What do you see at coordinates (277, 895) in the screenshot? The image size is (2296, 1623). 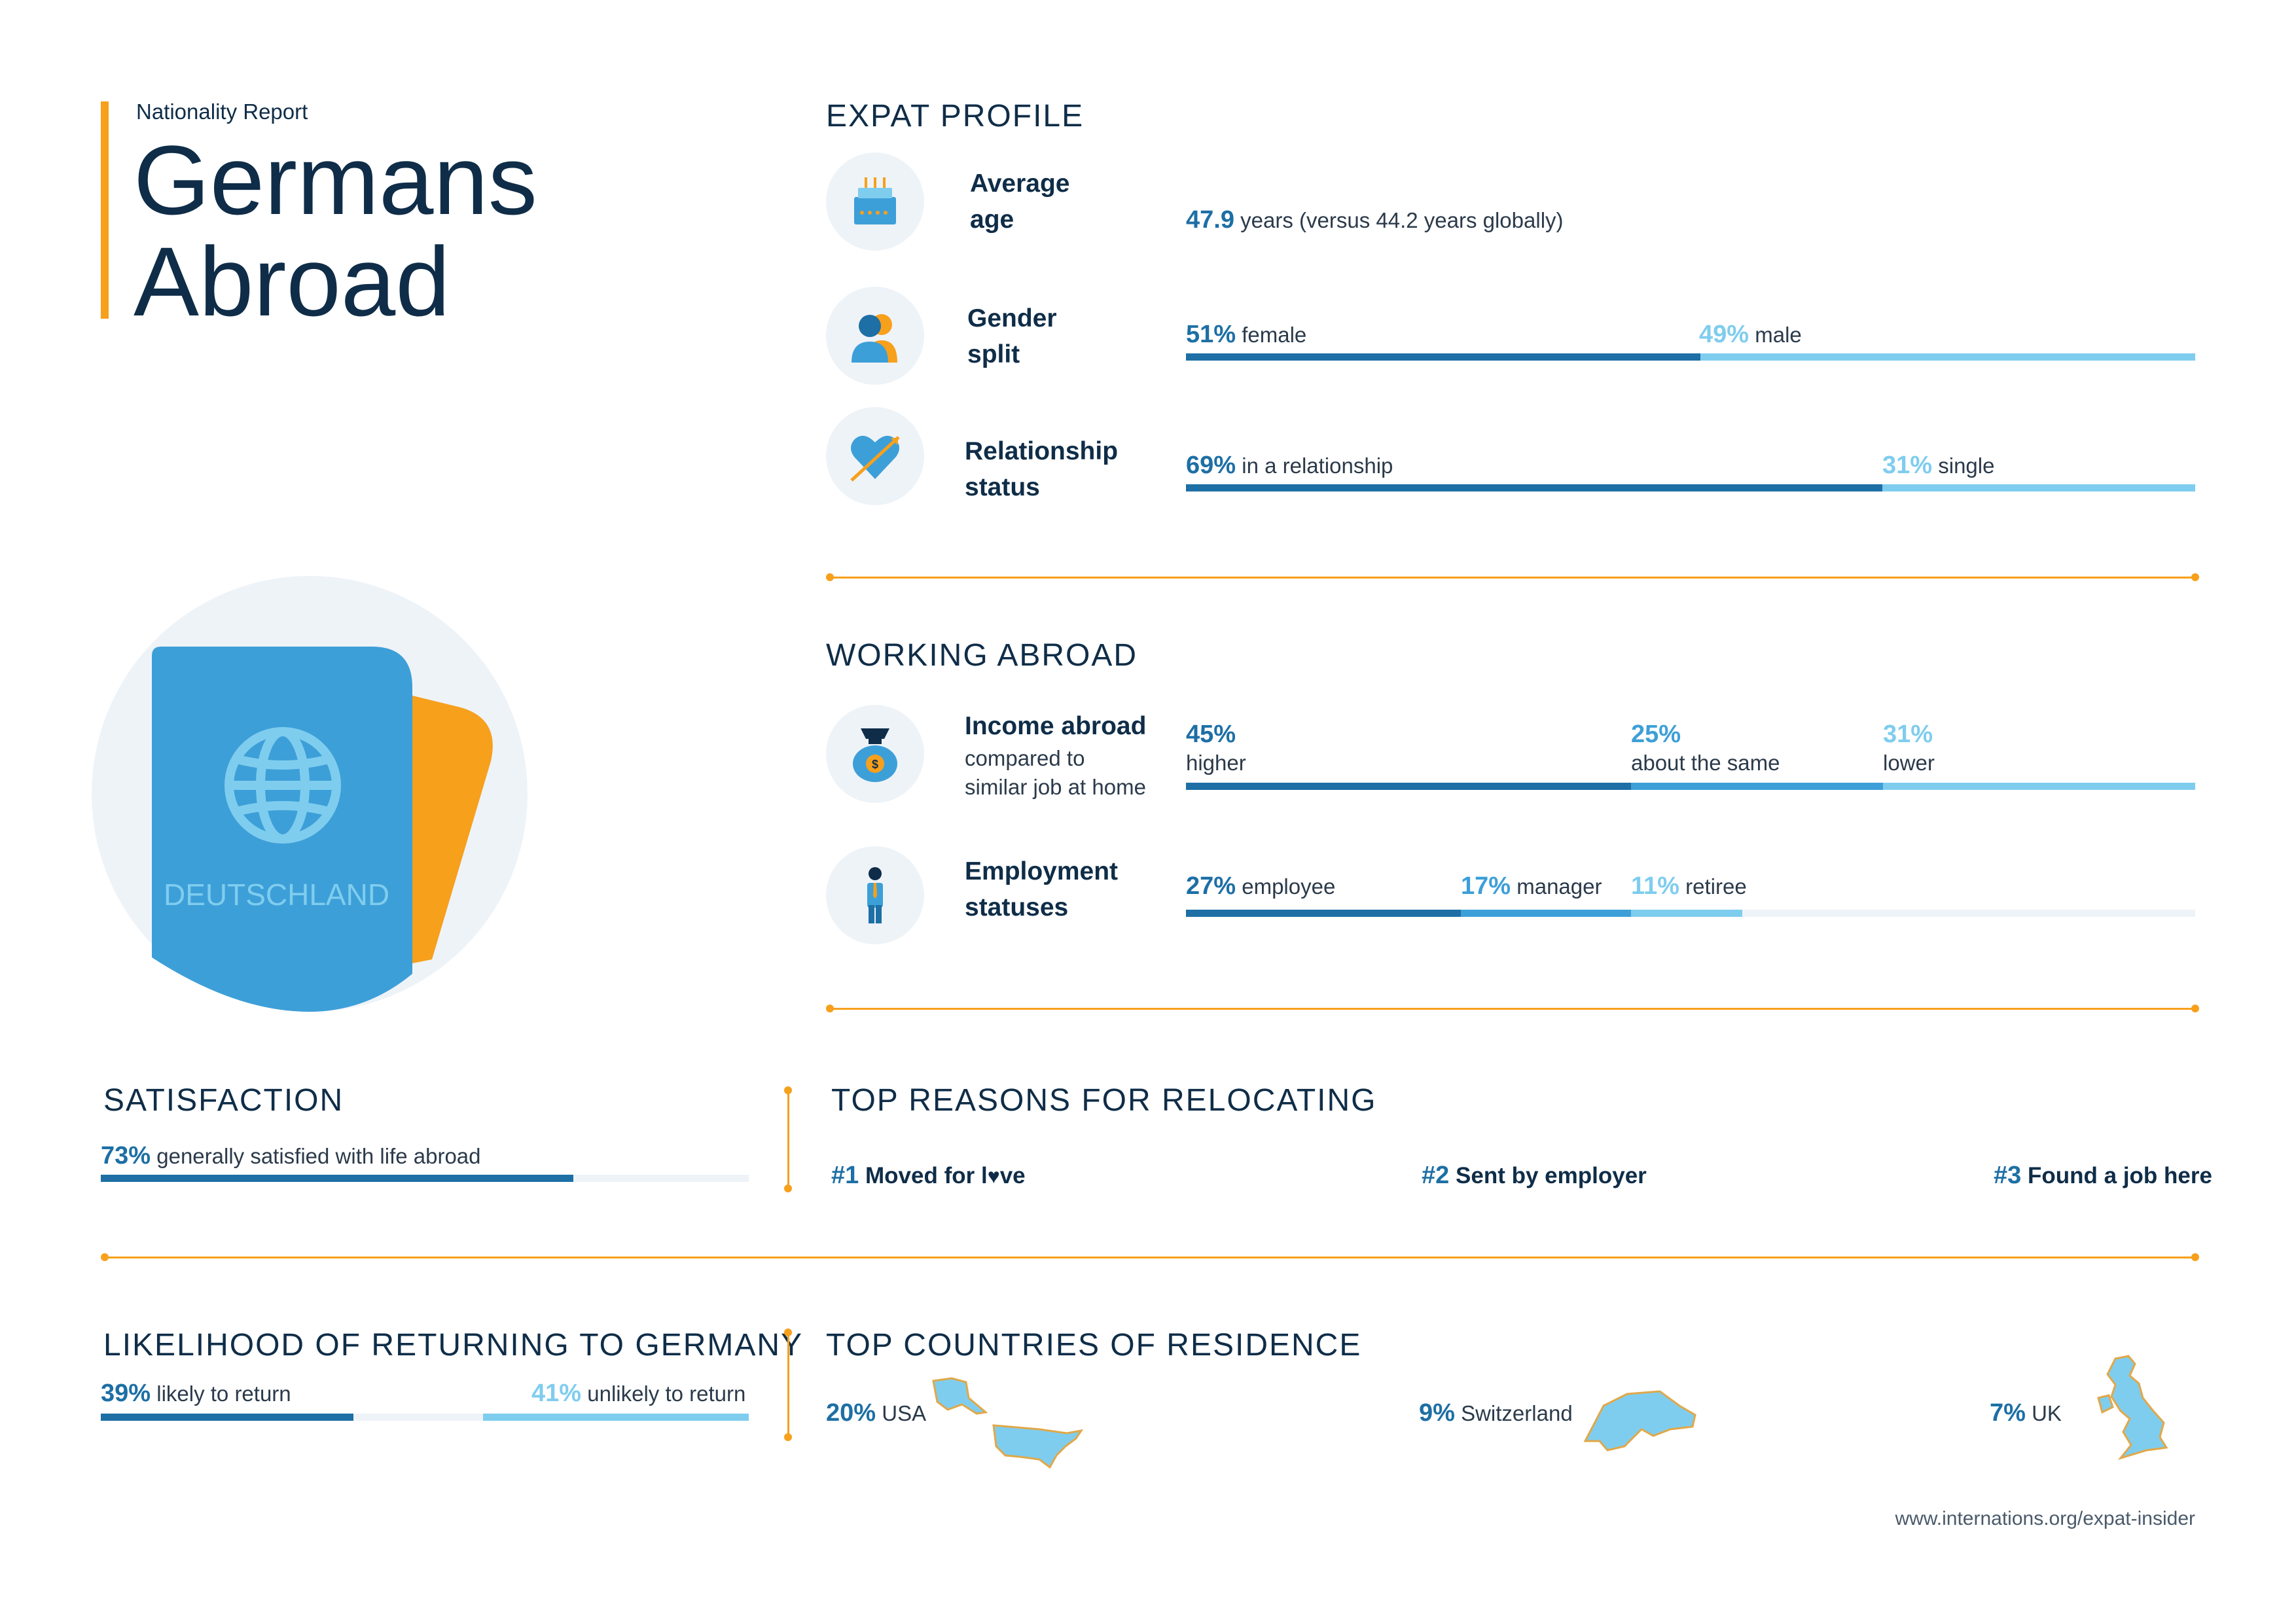 I see `passport-label: DEUTSCHLAND` at bounding box center [277, 895].